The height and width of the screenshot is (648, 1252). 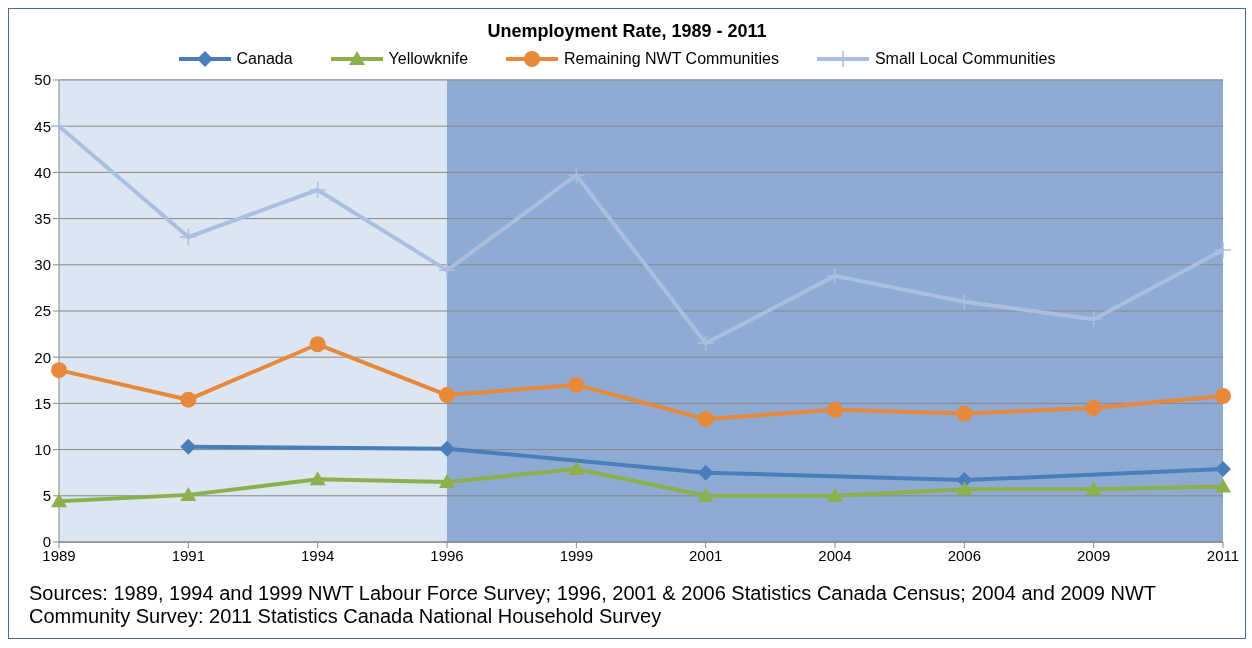 What do you see at coordinates (1093, 555) in the screenshot?
I see `x-tick-label: 2009` at bounding box center [1093, 555].